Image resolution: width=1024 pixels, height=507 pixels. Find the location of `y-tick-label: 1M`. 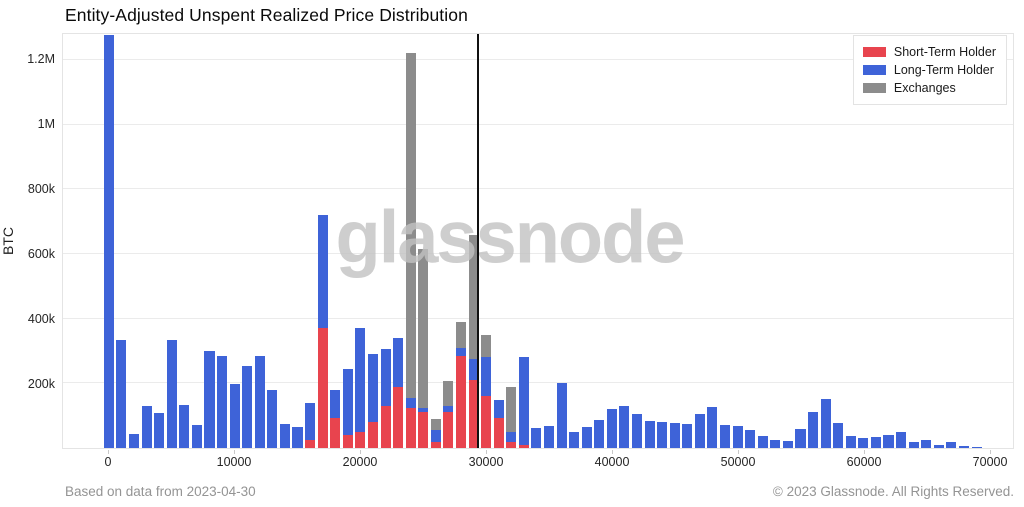

y-tick-label: 1M is located at coordinates (46, 124).